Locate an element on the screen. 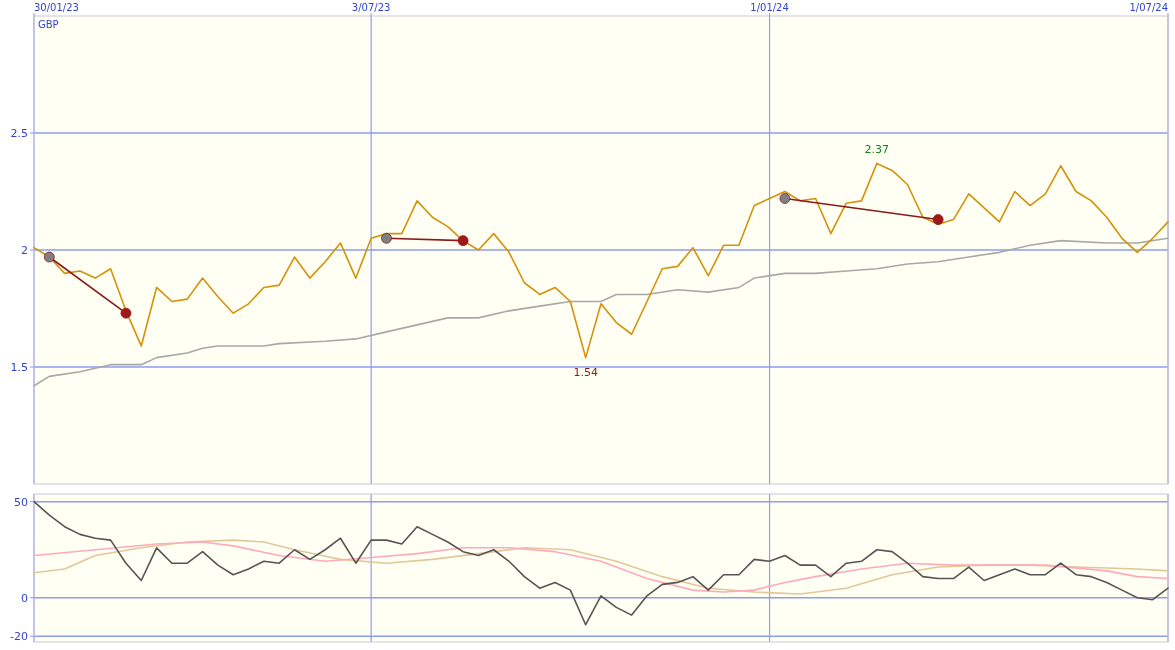 Image resolution: width=1175 pixels, height=650 pixels. y-tick-label: 50 is located at coordinates (21, 502).